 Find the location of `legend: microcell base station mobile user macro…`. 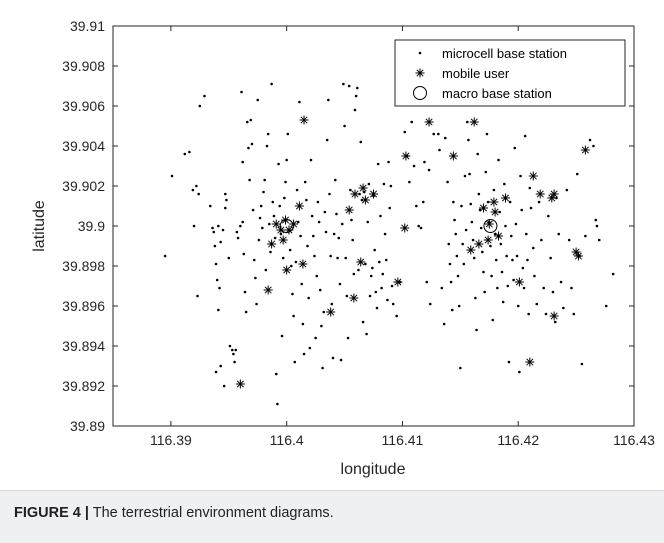

legend: microcell base station mobile user macro… is located at coordinates (510, 73).